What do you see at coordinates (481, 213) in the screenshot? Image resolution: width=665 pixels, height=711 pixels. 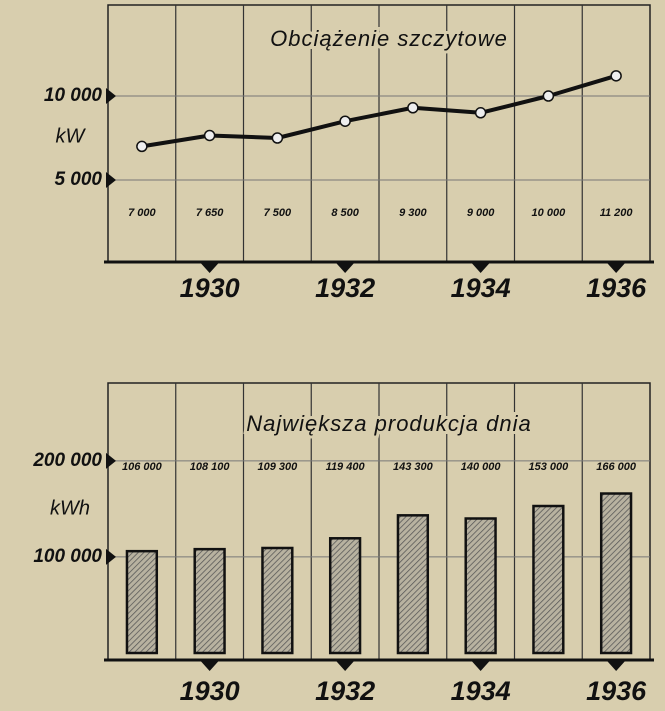 I see `value-label: 9 000` at bounding box center [481, 213].